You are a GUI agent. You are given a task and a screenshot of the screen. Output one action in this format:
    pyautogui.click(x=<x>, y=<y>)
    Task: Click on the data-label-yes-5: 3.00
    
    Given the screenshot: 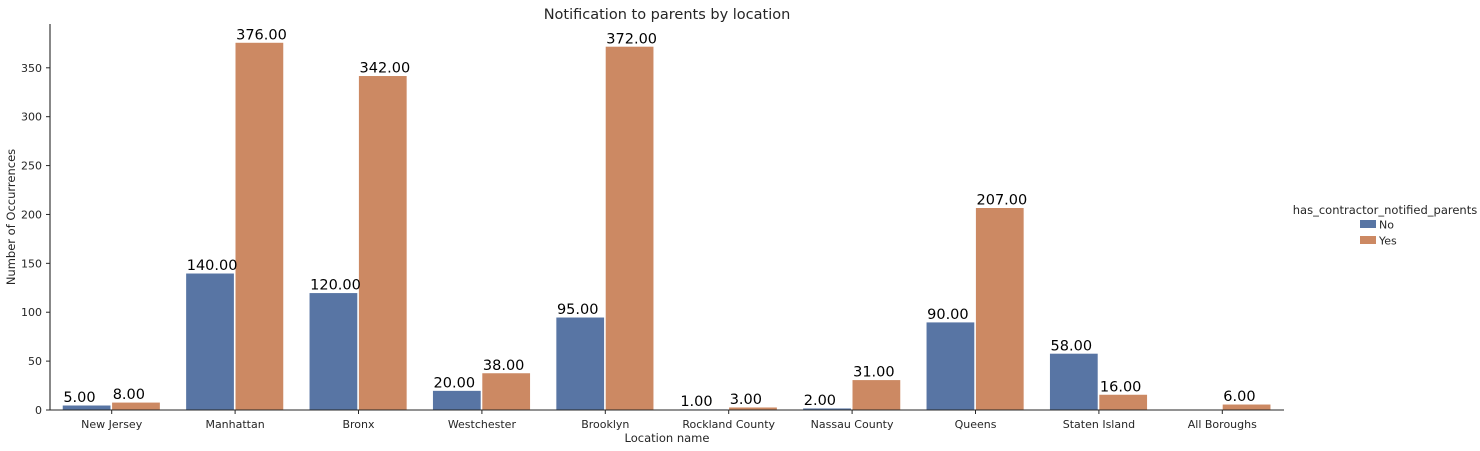 What is the action you would take?
    pyautogui.click(x=746, y=400)
    